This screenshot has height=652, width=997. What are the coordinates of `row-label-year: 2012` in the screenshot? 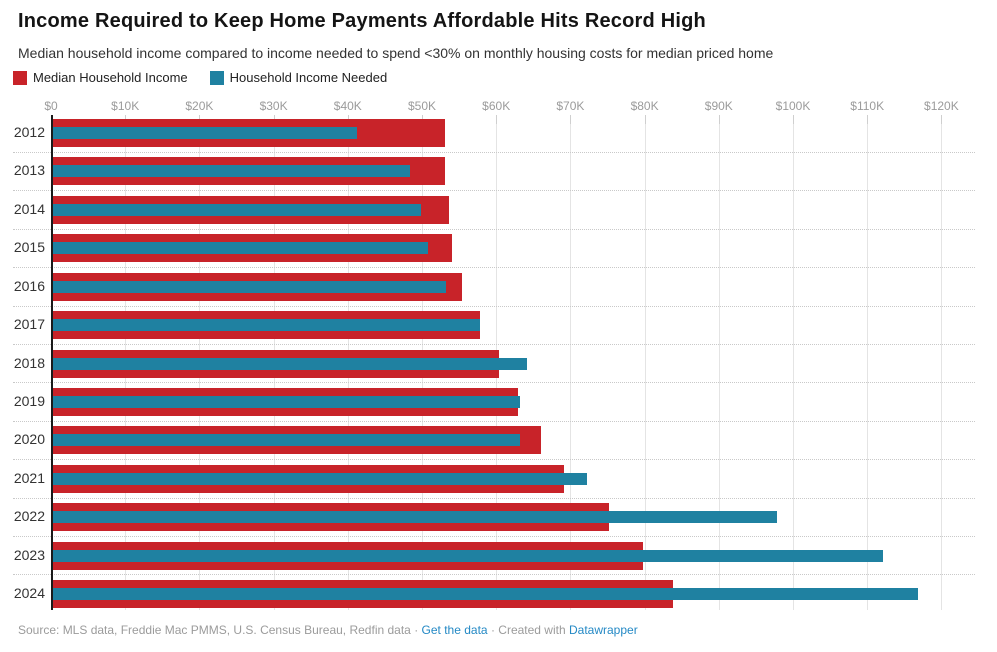 It's located at (29, 132).